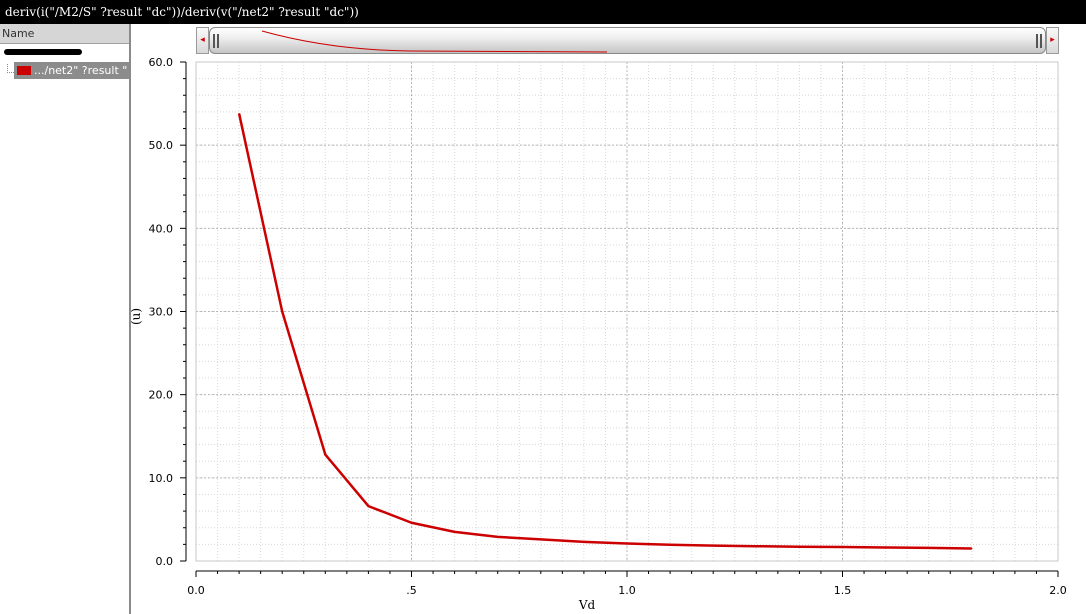  I want to click on scroll-left-glyph: ◂, so click(202, 40).